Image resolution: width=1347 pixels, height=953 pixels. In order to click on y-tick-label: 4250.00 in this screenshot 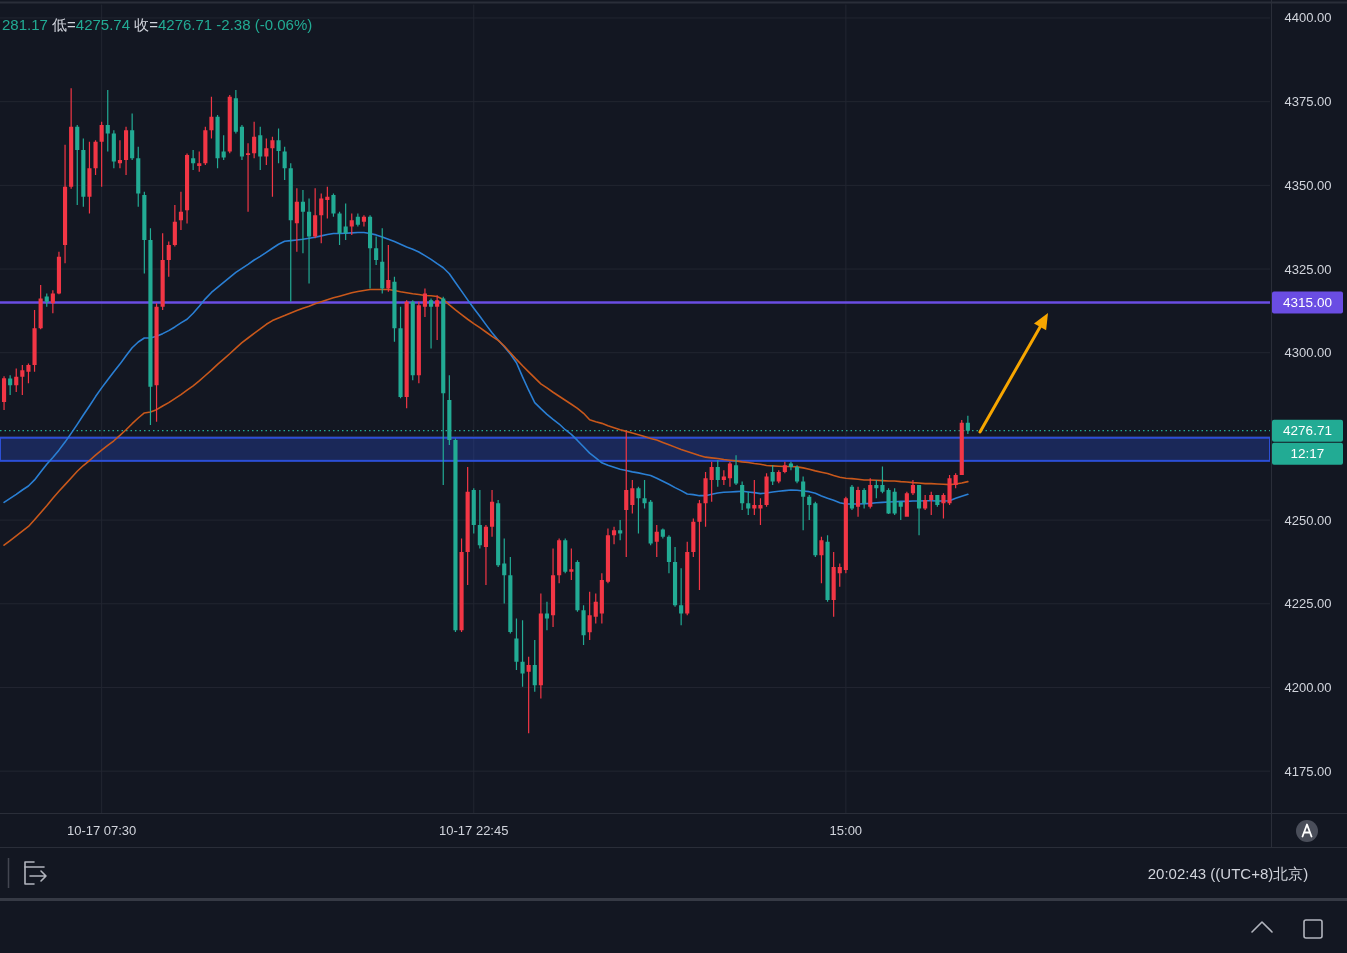, I will do `click(1308, 520)`.